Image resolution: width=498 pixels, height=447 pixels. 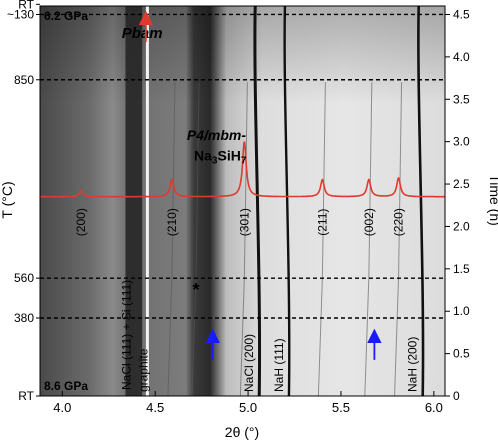 What do you see at coordinates (142, 33) in the screenshot?
I see `phase-label-pbam: Pbam` at bounding box center [142, 33].